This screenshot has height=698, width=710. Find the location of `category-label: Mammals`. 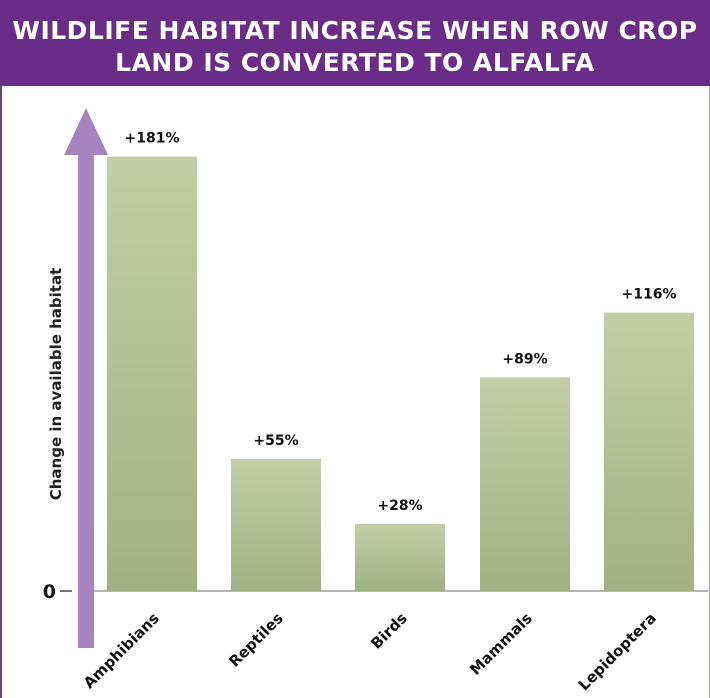

category-label: Mammals is located at coordinates (501, 644).